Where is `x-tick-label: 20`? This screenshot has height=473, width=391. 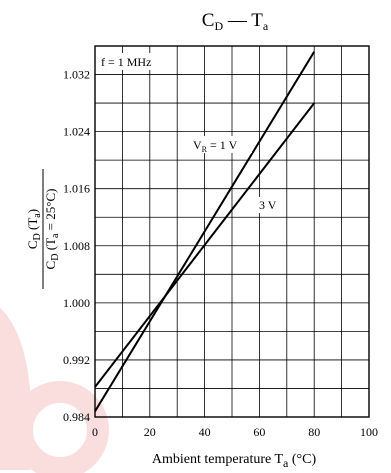
x-tick-label: 20 is located at coordinates (150, 432).